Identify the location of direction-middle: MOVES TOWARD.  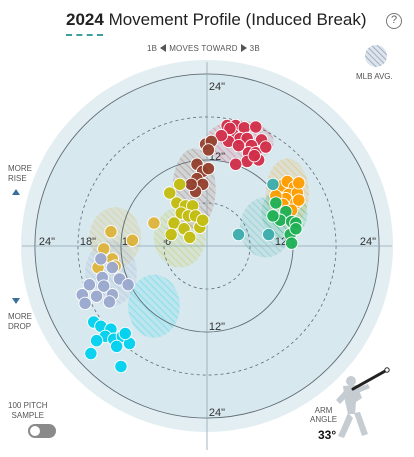
(203, 48).